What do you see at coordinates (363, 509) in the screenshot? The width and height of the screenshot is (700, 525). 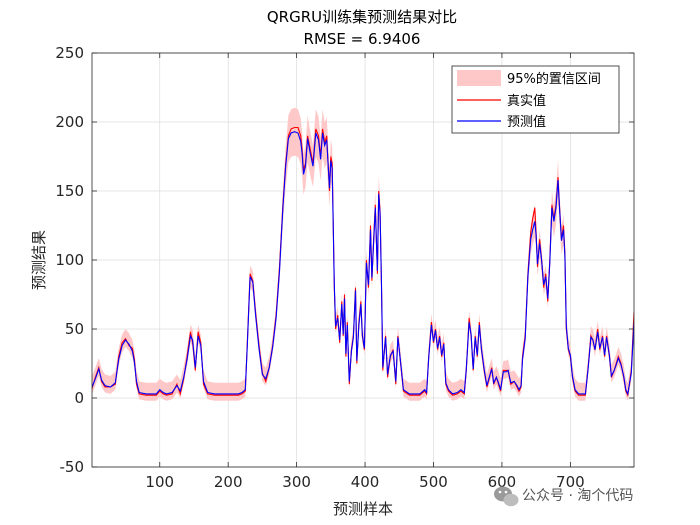 I see `x-axis-label: 预测样本` at bounding box center [363, 509].